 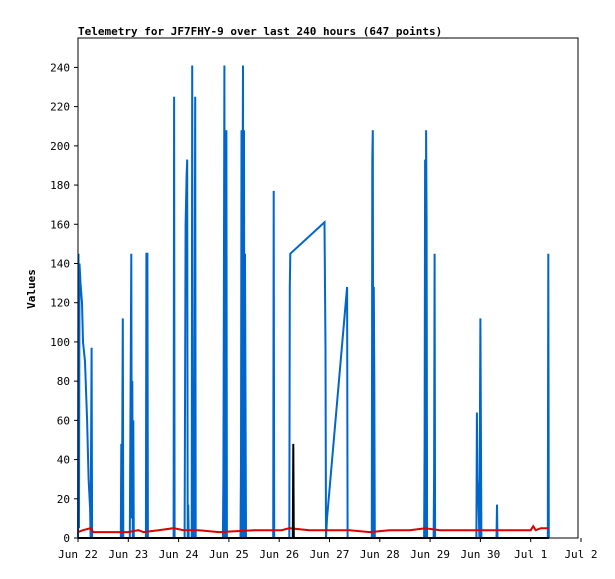 What do you see at coordinates (60, 67) in the screenshot?
I see `y-tick-label: 240` at bounding box center [60, 67].